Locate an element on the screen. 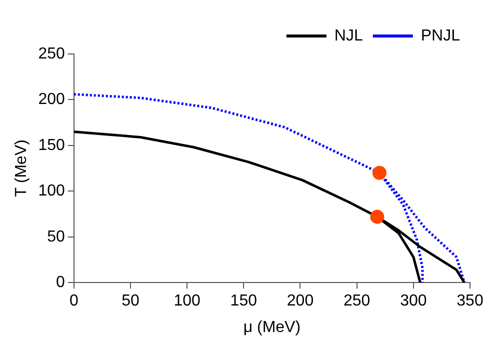  y-tick-label: 150 is located at coordinates (51, 145).